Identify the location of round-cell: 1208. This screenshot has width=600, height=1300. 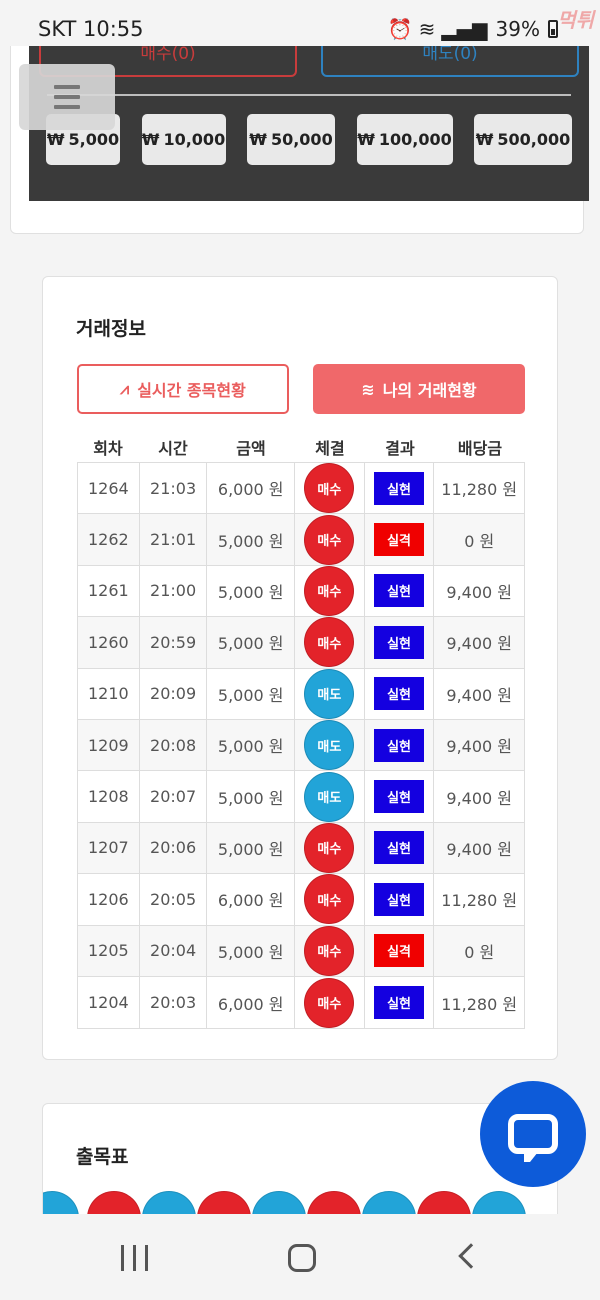
(109, 796).